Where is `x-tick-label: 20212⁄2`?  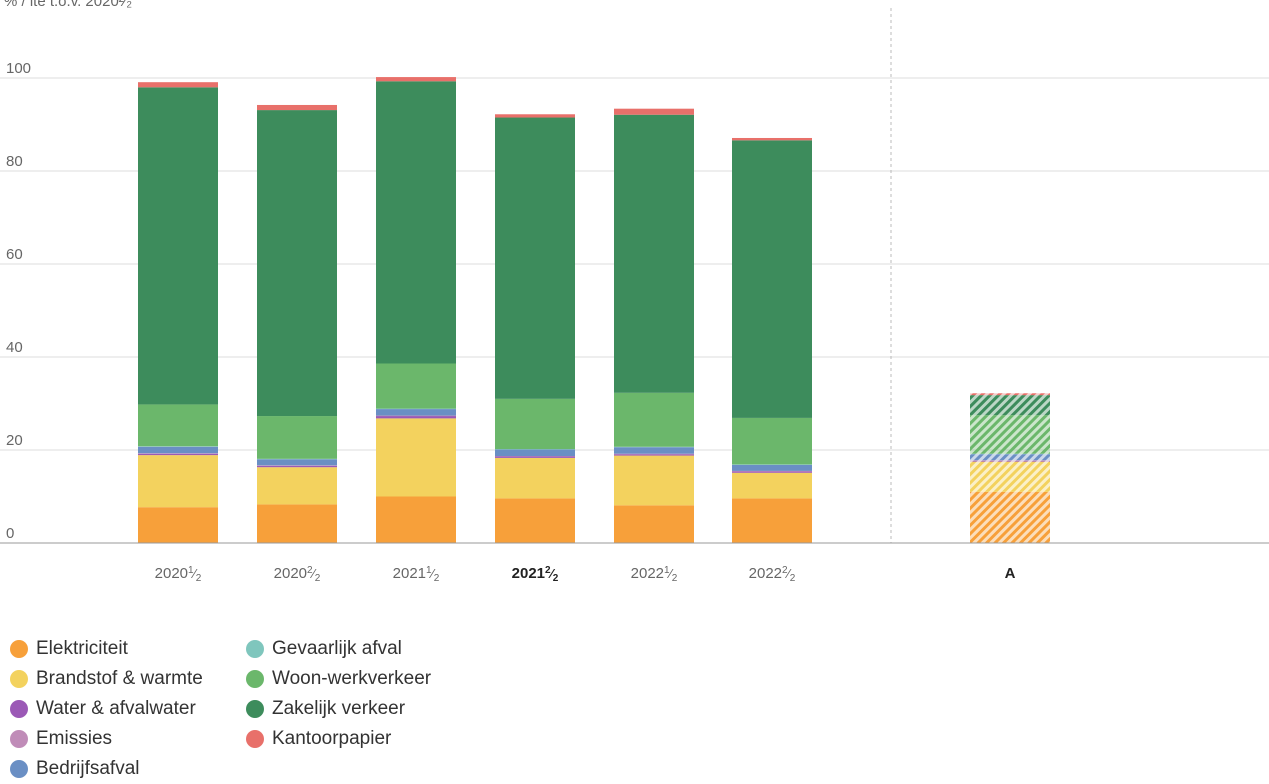
x-tick-label: 20212⁄2 is located at coordinates (535, 574).